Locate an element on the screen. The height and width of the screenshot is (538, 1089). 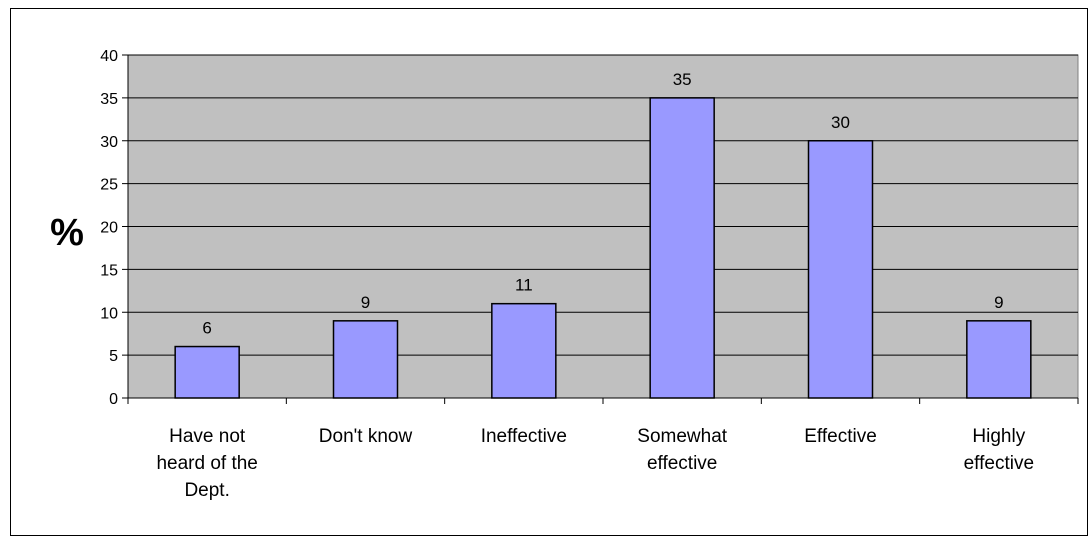
y-tick-label-40: 40 is located at coordinates (109, 56).